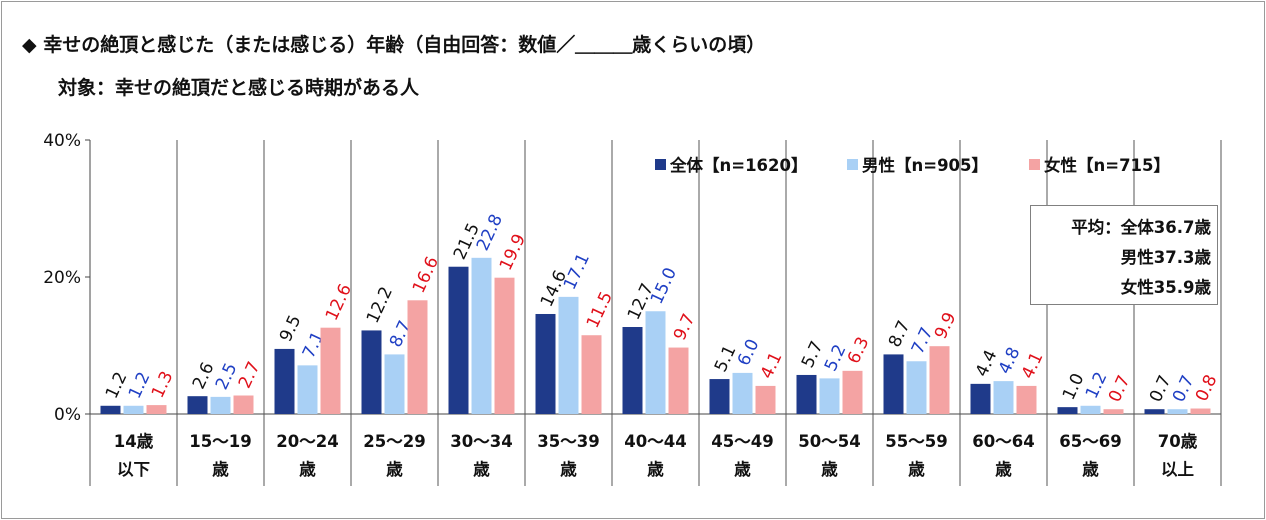 This screenshot has height=520, width=1266. What do you see at coordinates (749, 352) in the screenshot?
I see `data-label: 6.0` at bounding box center [749, 352].